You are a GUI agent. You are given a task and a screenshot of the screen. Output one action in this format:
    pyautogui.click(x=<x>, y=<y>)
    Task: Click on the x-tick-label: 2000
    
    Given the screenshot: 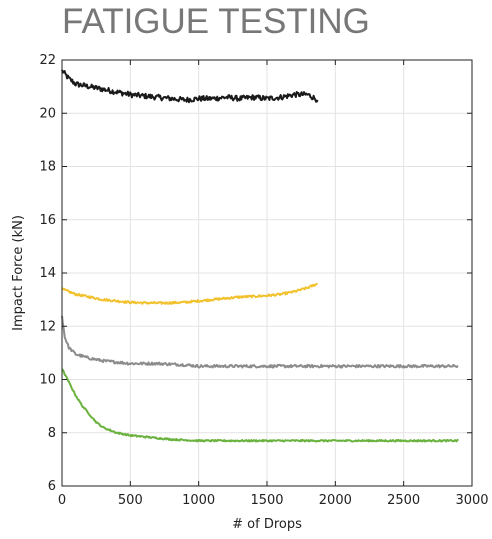 What is the action you would take?
    pyautogui.click(x=335, y=500)
    